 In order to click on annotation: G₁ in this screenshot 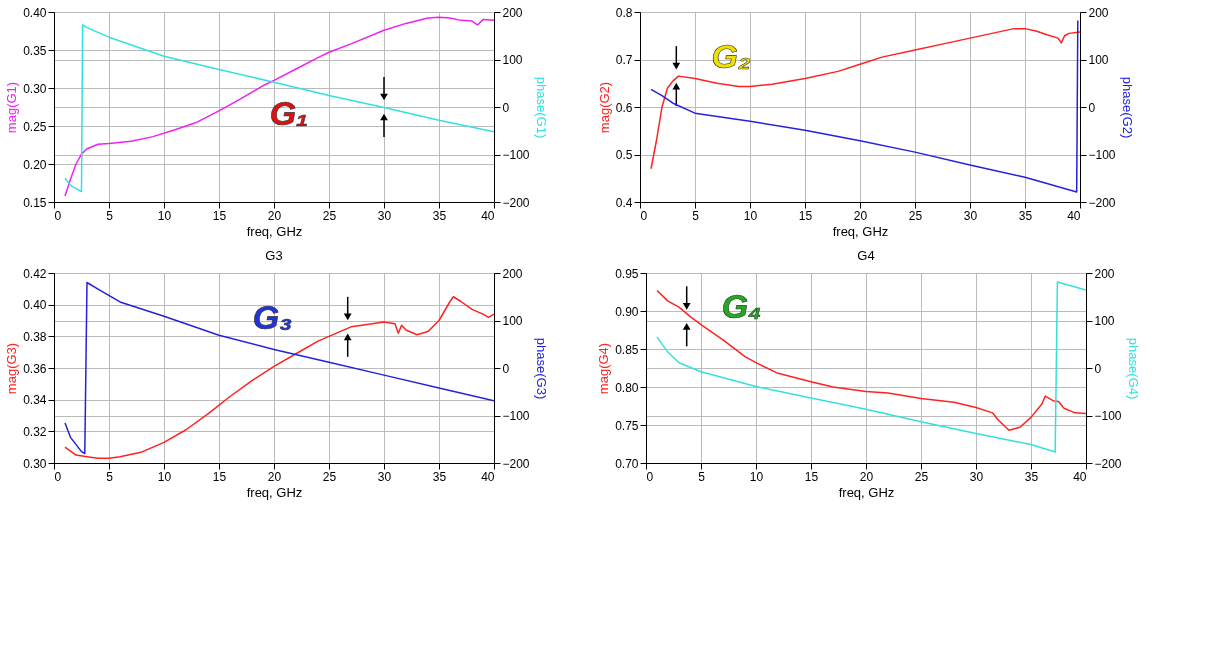, I will do `click(289, 113)`.